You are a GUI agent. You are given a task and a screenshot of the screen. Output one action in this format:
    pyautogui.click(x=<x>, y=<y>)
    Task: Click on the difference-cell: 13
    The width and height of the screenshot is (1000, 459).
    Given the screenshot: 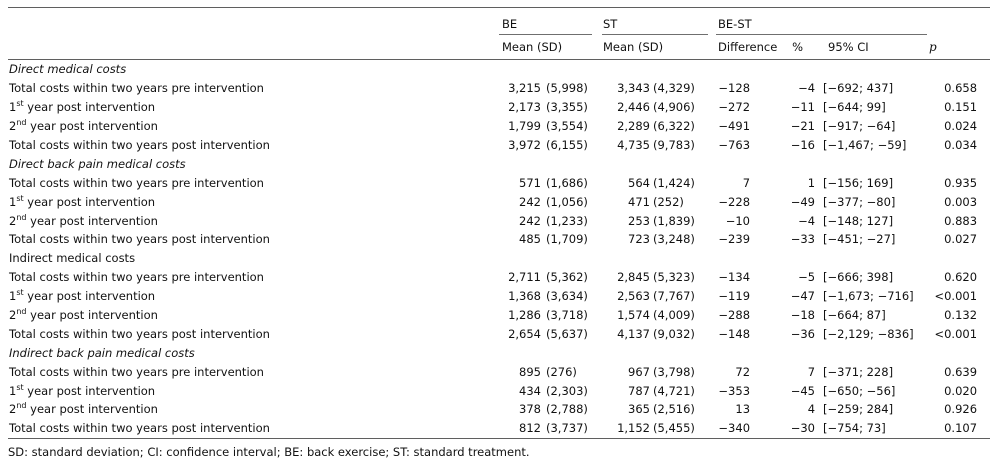 What is the action you would take?
    pyautogui.click(x=743, y=409)
    